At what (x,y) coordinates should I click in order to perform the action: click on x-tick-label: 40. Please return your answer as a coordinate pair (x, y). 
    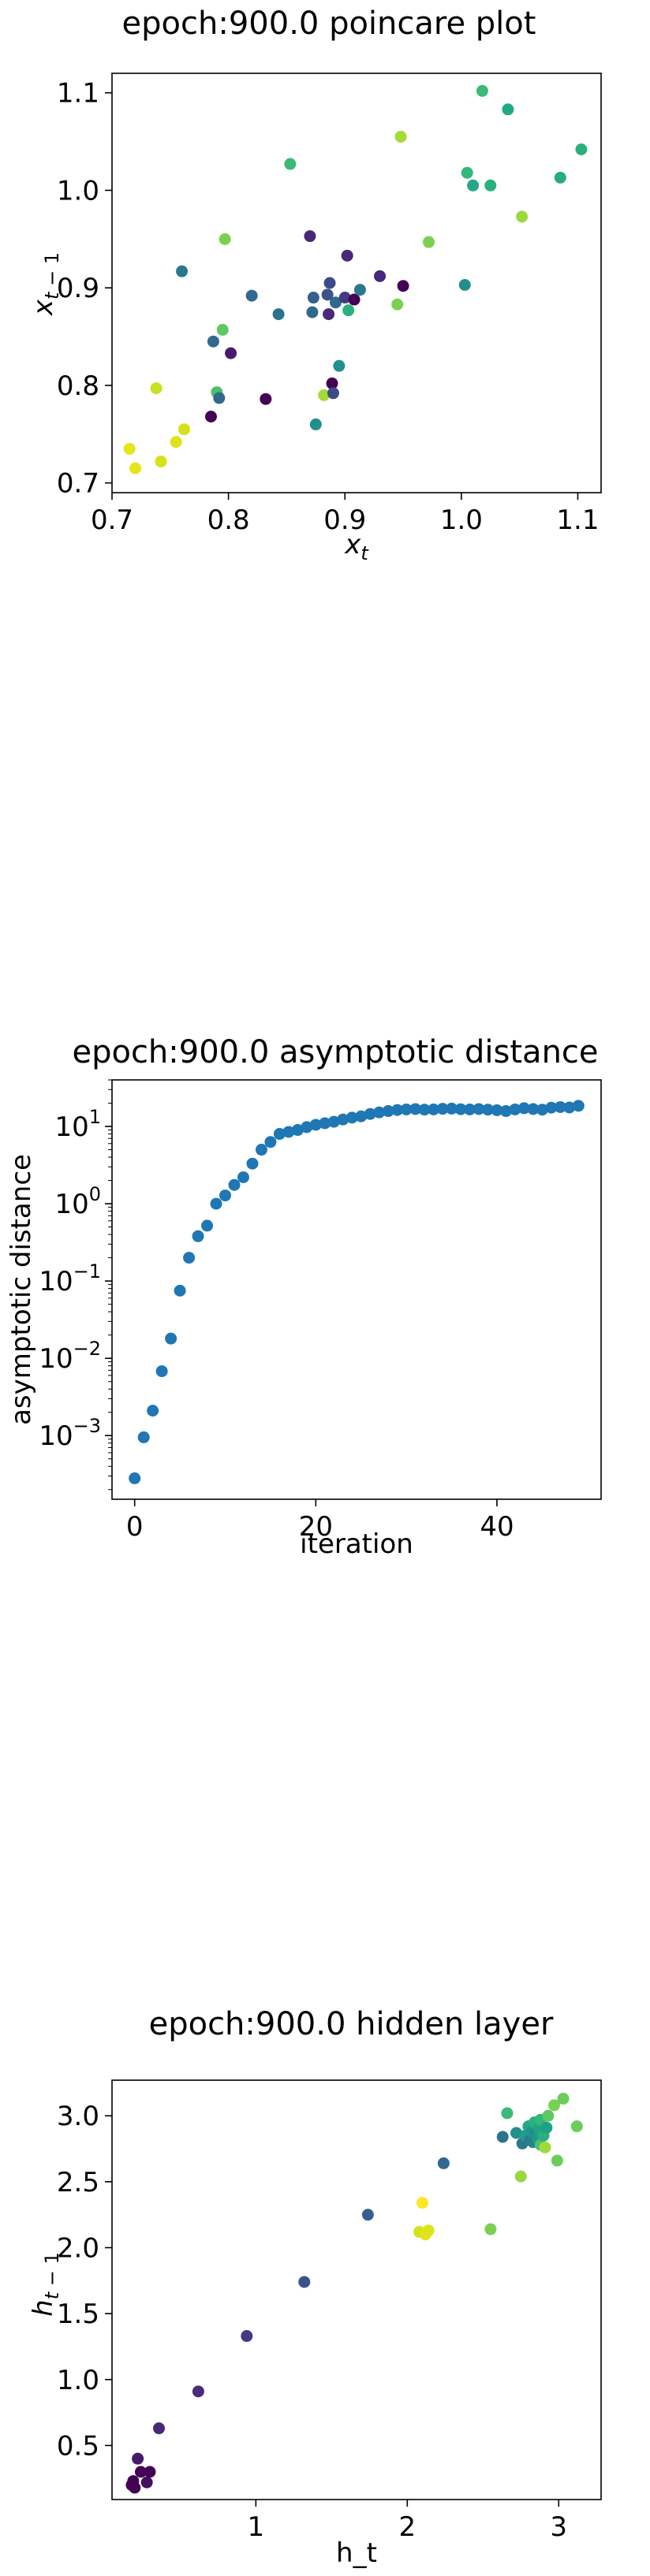
    Looking at the image, I should click on (497, 1527).